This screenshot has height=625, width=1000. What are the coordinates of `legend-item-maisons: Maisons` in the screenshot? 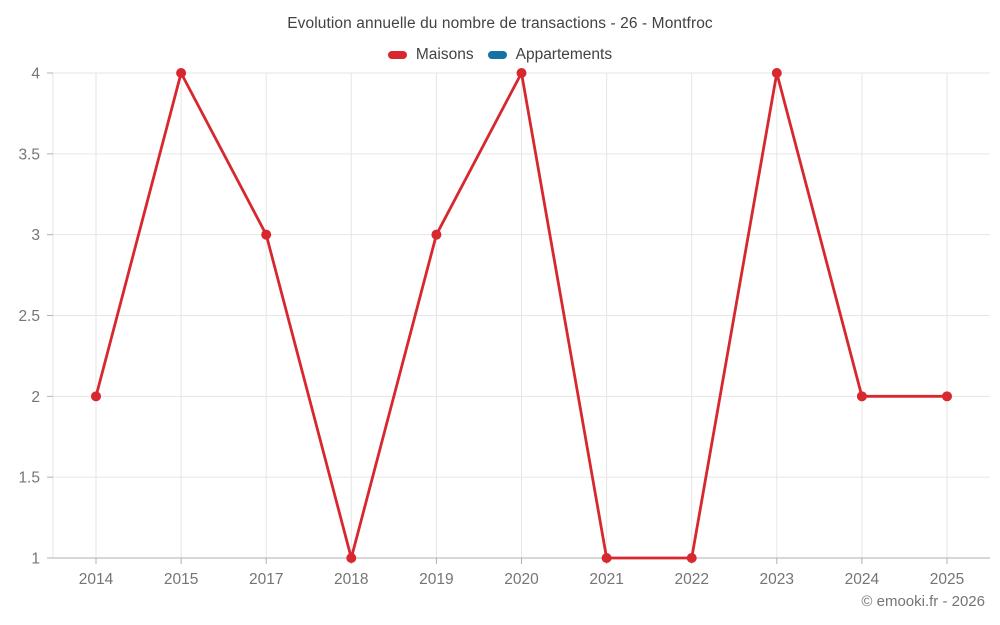 It's located at (430, 55).